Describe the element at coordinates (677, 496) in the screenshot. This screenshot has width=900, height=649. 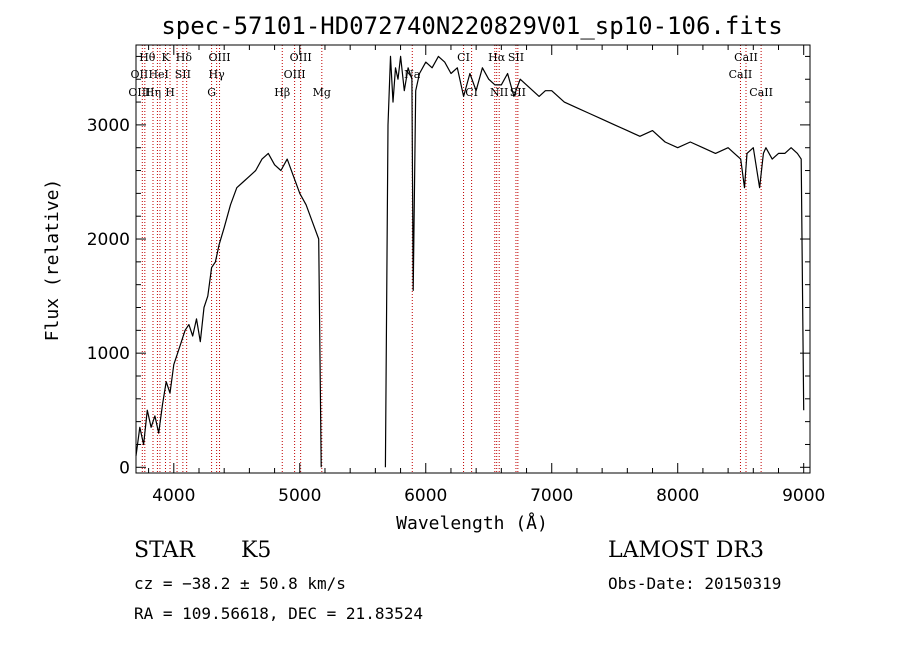
I see `x-tick-label: 8000` at that location.